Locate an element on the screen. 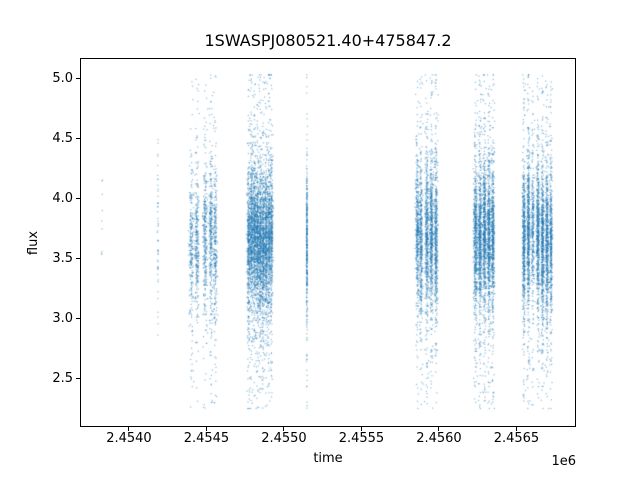 The image size is (640, 480). y-axis-label: flux is located at coordinates (33, 243).